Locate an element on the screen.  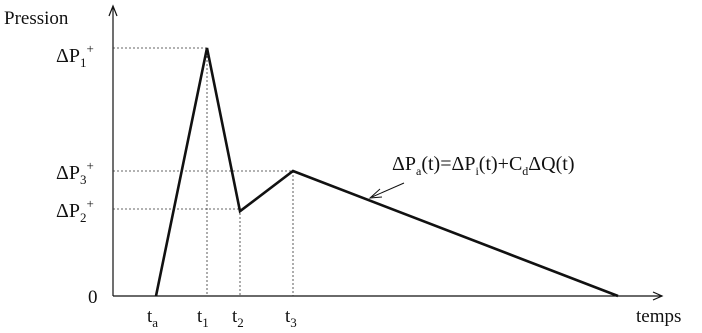
y-tick-label-dp3: ΔP3+ is located at coordinates (75, 172).